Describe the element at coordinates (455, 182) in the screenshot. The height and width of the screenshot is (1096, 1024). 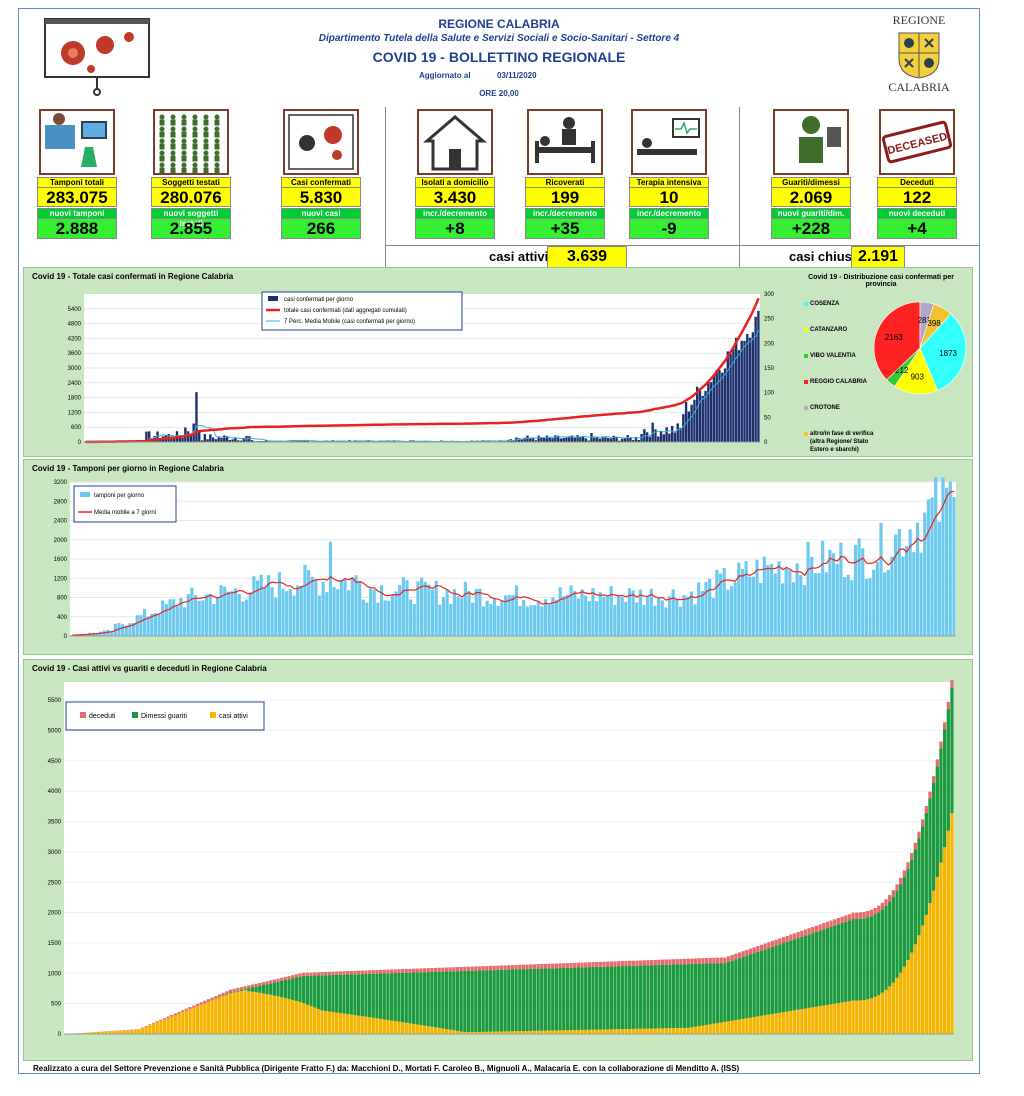
I see `kpi-label: Isolati a domicilio` at that location.